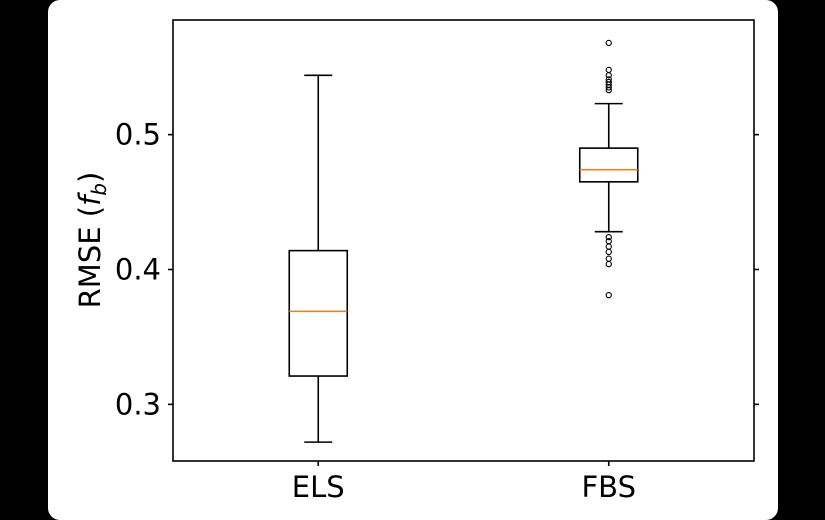 The width and height of the screenshot is (825, 520). What do you see at coordinates (138, 404) in the screenshot?
I see `y-tick-label: 0.3` at bounding box center [138, 404].